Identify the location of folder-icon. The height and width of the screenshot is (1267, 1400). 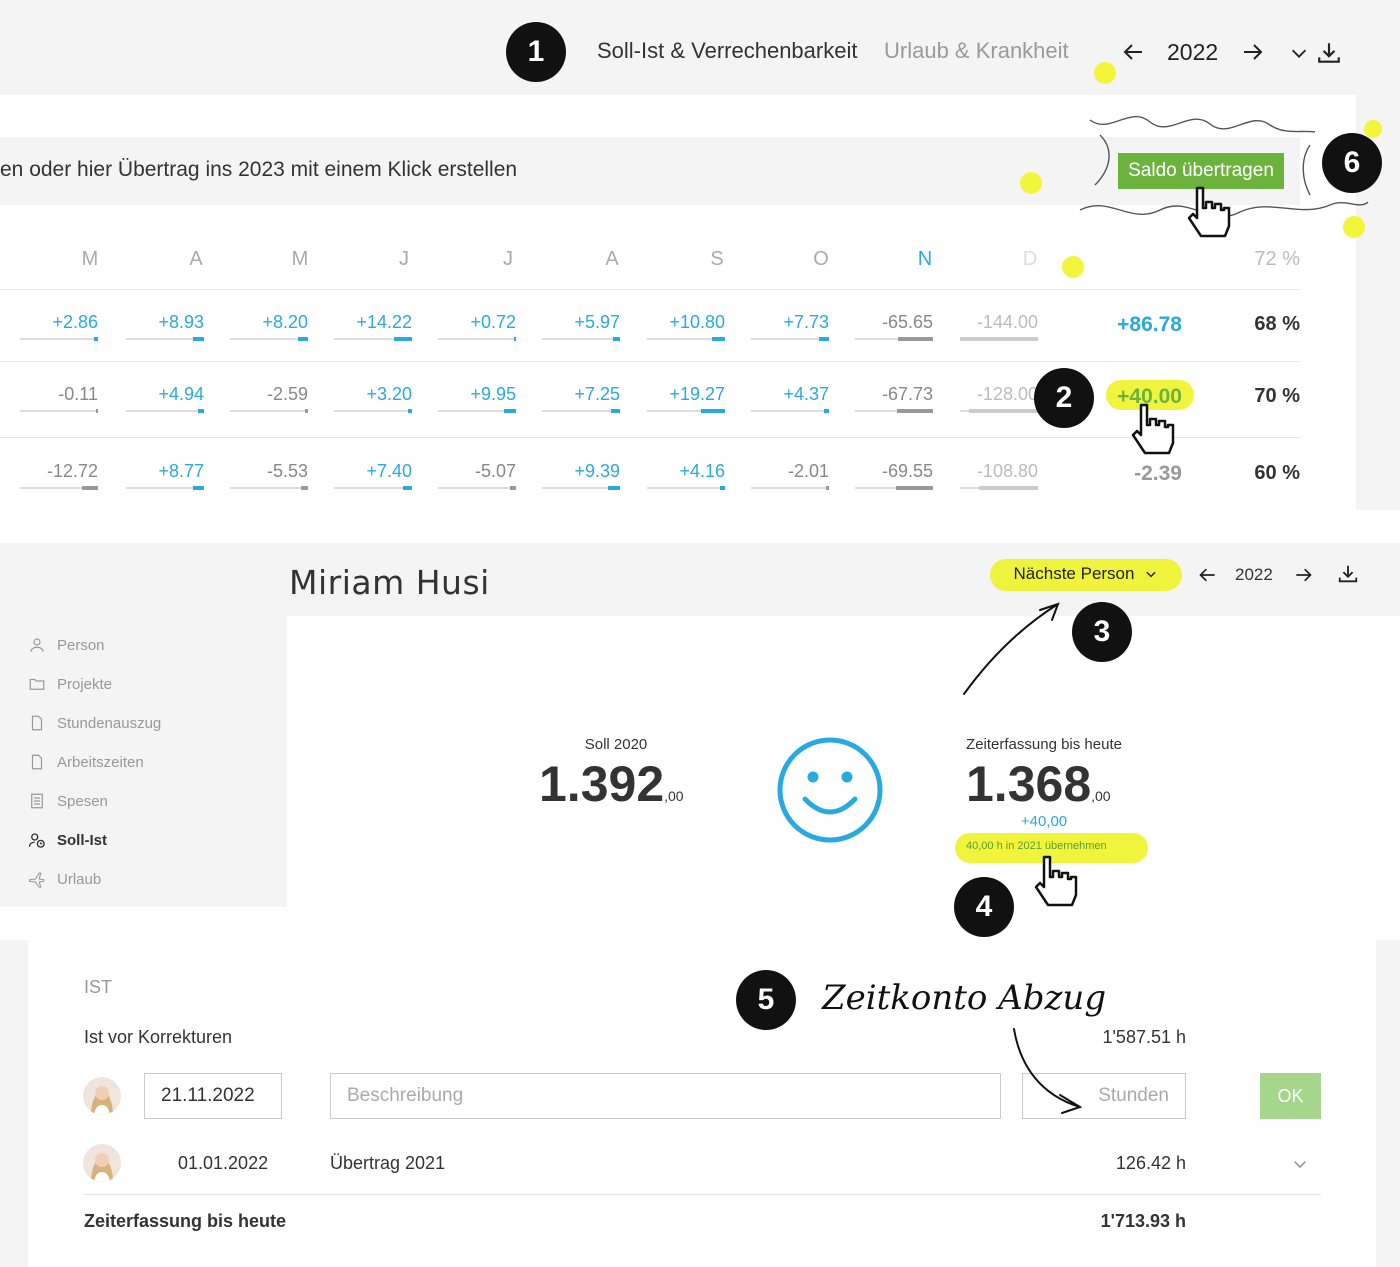
(37, 684).